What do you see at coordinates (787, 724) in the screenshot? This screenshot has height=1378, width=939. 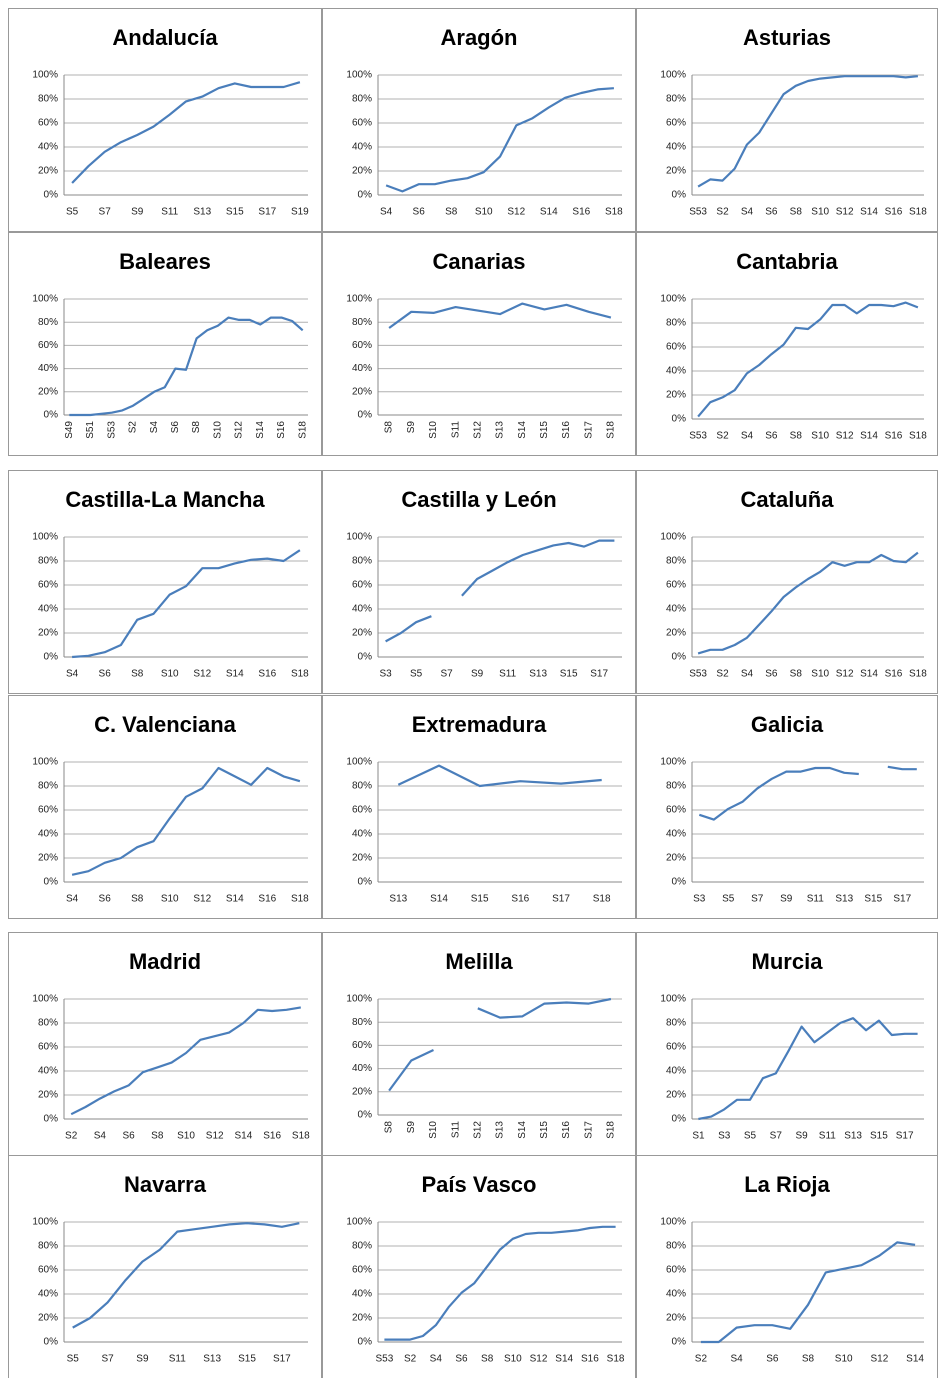 I see `chart-title: Galicia` at bounding box center [787, 724].